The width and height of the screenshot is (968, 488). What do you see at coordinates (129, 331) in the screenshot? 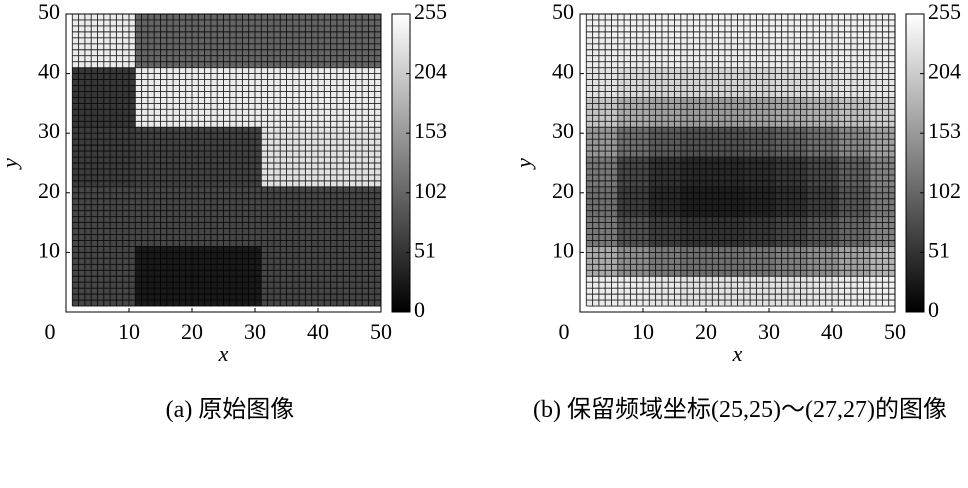
I see `x-tick-label: 10` at bounding box center [129, 331].